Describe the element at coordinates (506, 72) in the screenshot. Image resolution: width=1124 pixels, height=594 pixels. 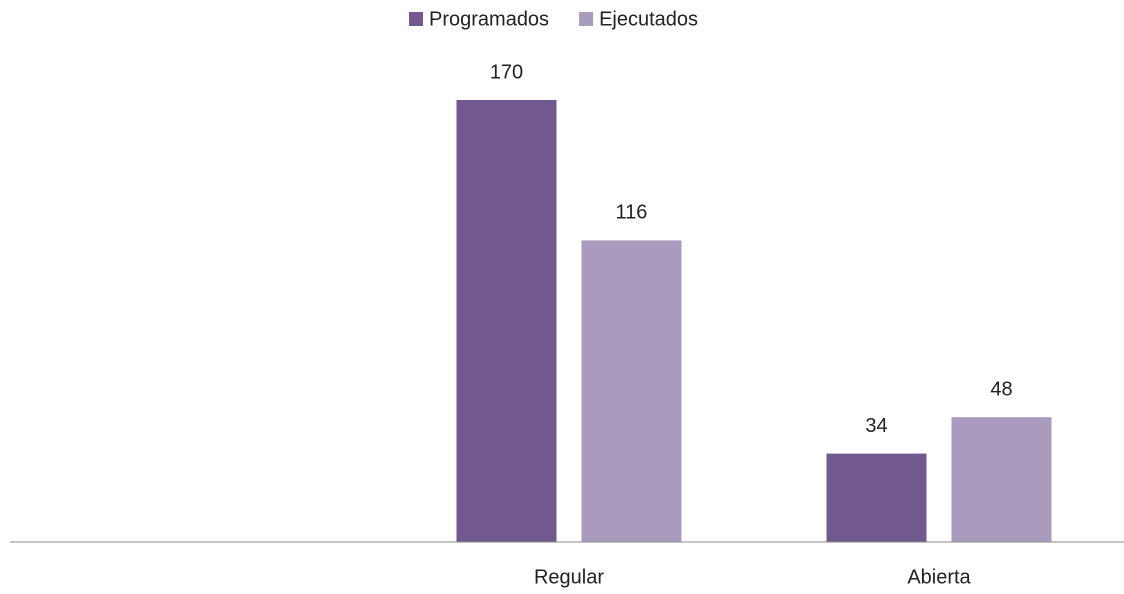
I see `data-label: 170` at that location.